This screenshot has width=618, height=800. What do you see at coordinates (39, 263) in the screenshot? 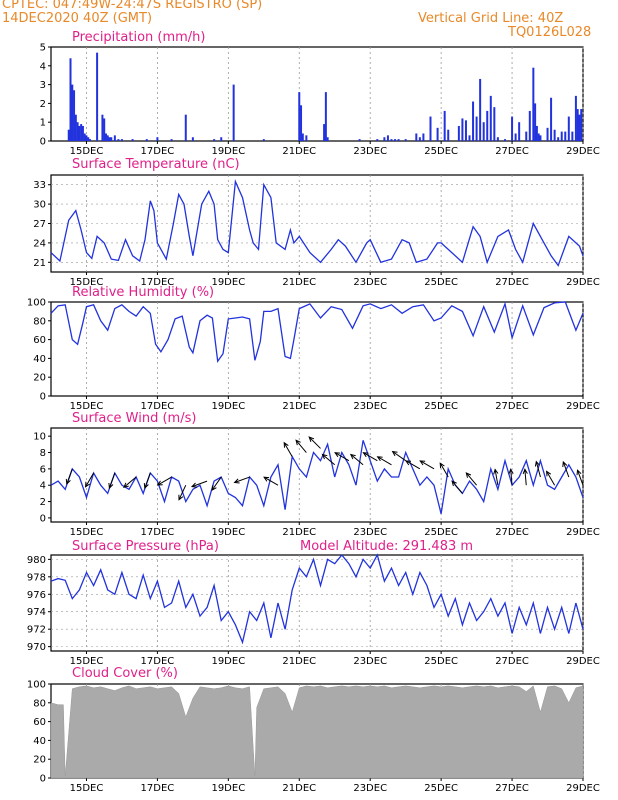
I see `y-tick-label: 21` at bounding box center [39, 263].